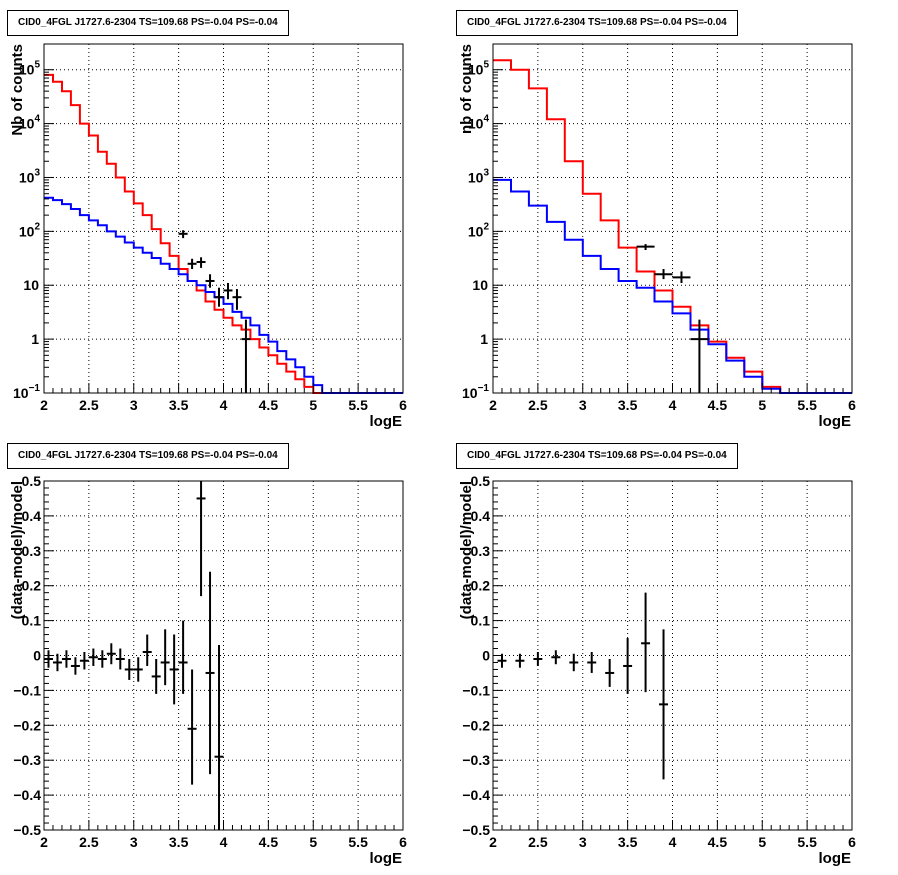 The height and width of the screenshot is (875, 898). Describe the element at coordinates (358, 405) in the screenshot. I see `x-tick-label: 5.5` at that location.